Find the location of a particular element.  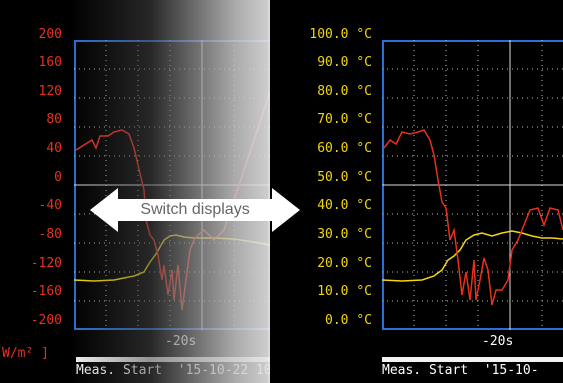

y-tick: 60.0 °C is located at coordinates (344, 148).